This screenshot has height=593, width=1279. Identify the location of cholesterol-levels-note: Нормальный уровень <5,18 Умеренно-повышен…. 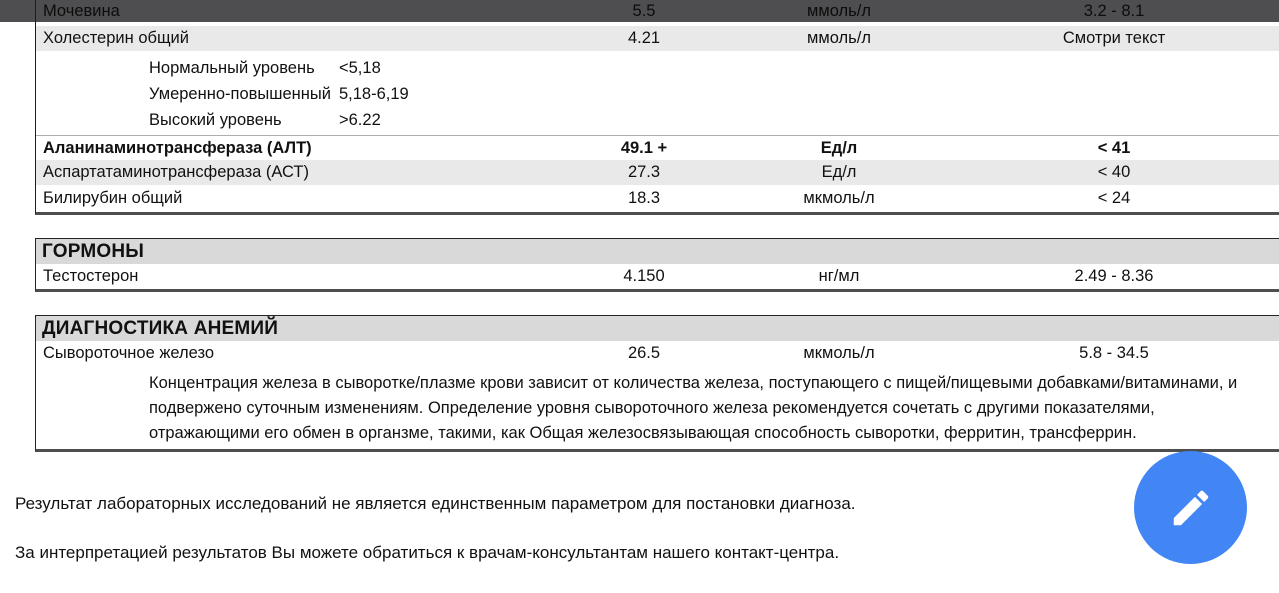
(657, 93).